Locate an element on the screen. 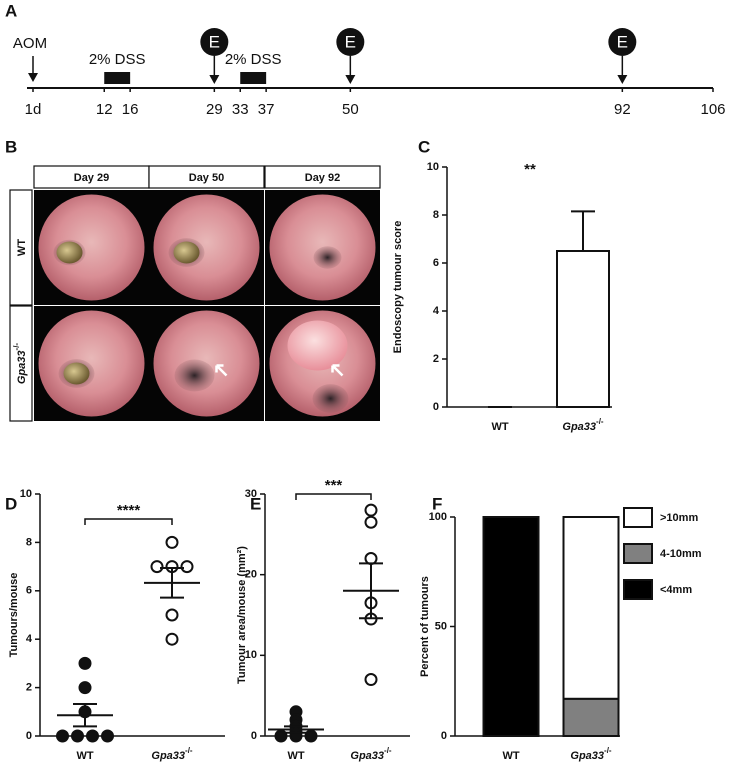  tick-label: 106 is located at coordinates (712, 109).